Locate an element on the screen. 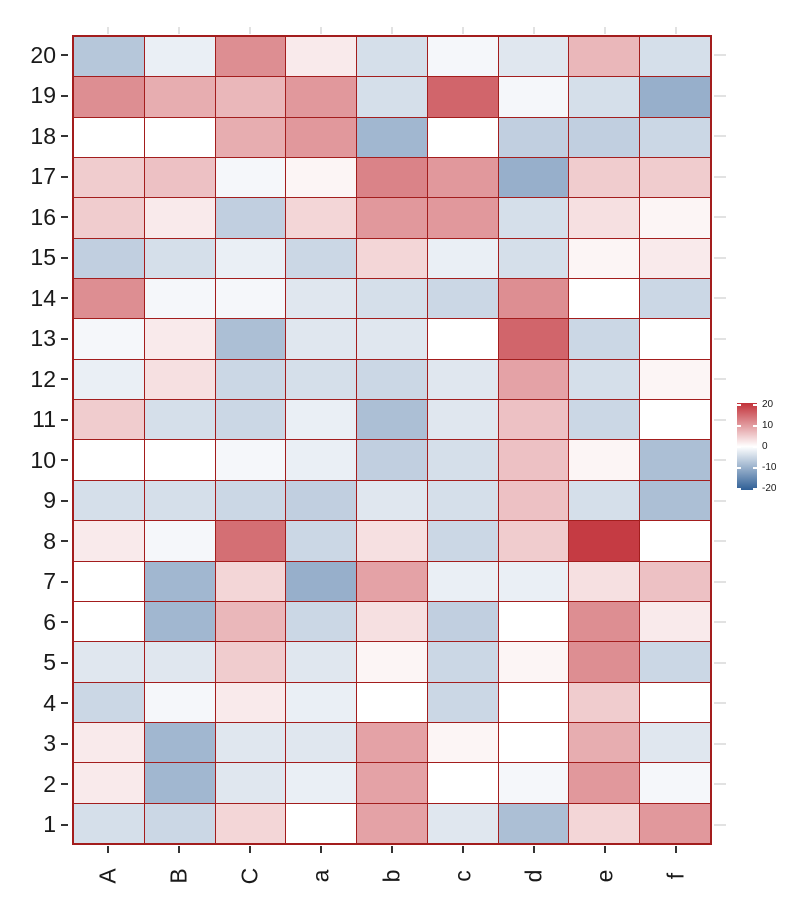 This screenshot has width=800, height=900. legend-tick-label: 10 is located at coordinates (768, 425).